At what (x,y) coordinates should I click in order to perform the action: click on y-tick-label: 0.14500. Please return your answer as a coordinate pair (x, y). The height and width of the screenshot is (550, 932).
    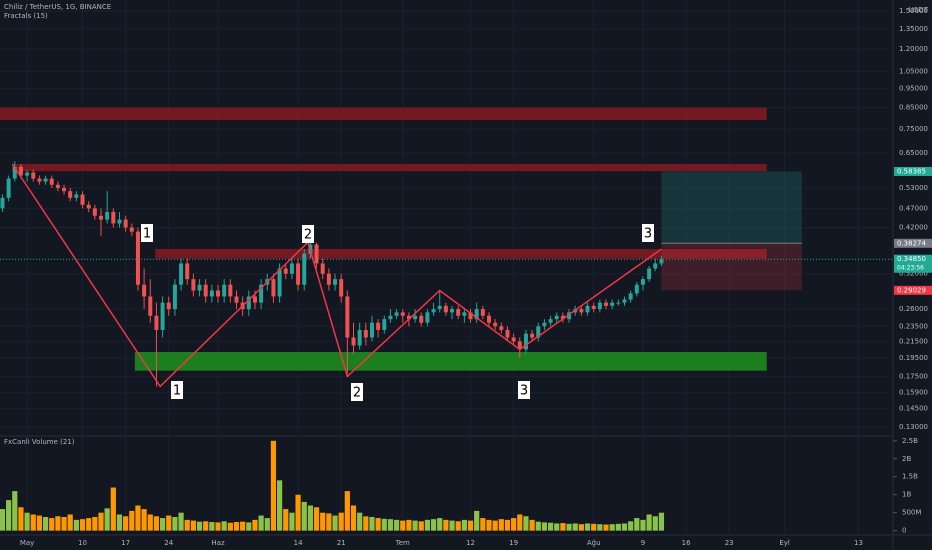
    Looking at the image, I should click on (913, 408).